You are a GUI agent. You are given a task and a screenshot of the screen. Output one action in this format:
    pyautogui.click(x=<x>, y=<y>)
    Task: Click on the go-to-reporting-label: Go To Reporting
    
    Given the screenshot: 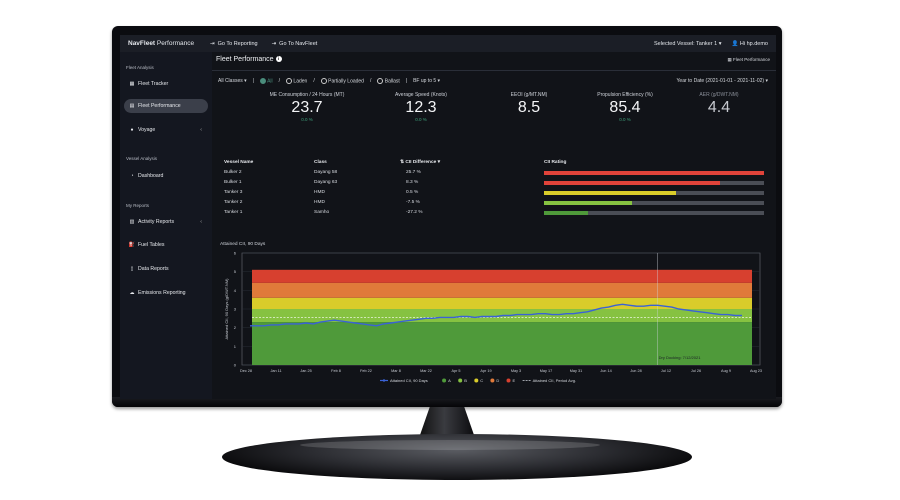 What is the action you would take?
    pyautogui.click(x=237, y=43)
    